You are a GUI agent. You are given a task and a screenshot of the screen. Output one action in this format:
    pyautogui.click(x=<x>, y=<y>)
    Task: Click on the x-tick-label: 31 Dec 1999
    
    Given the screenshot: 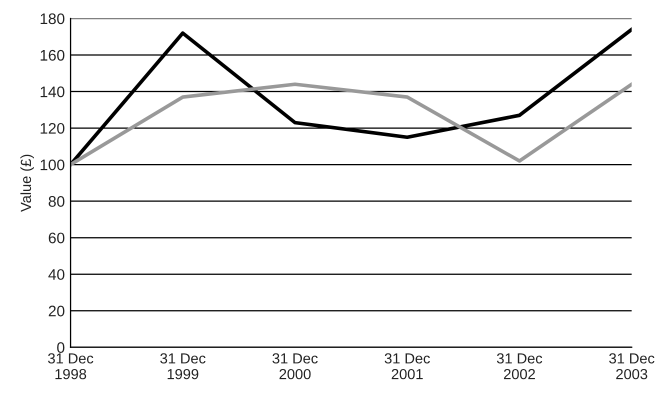 What is the action you would take?
    pyautogui.click(x=183, y=366)
    